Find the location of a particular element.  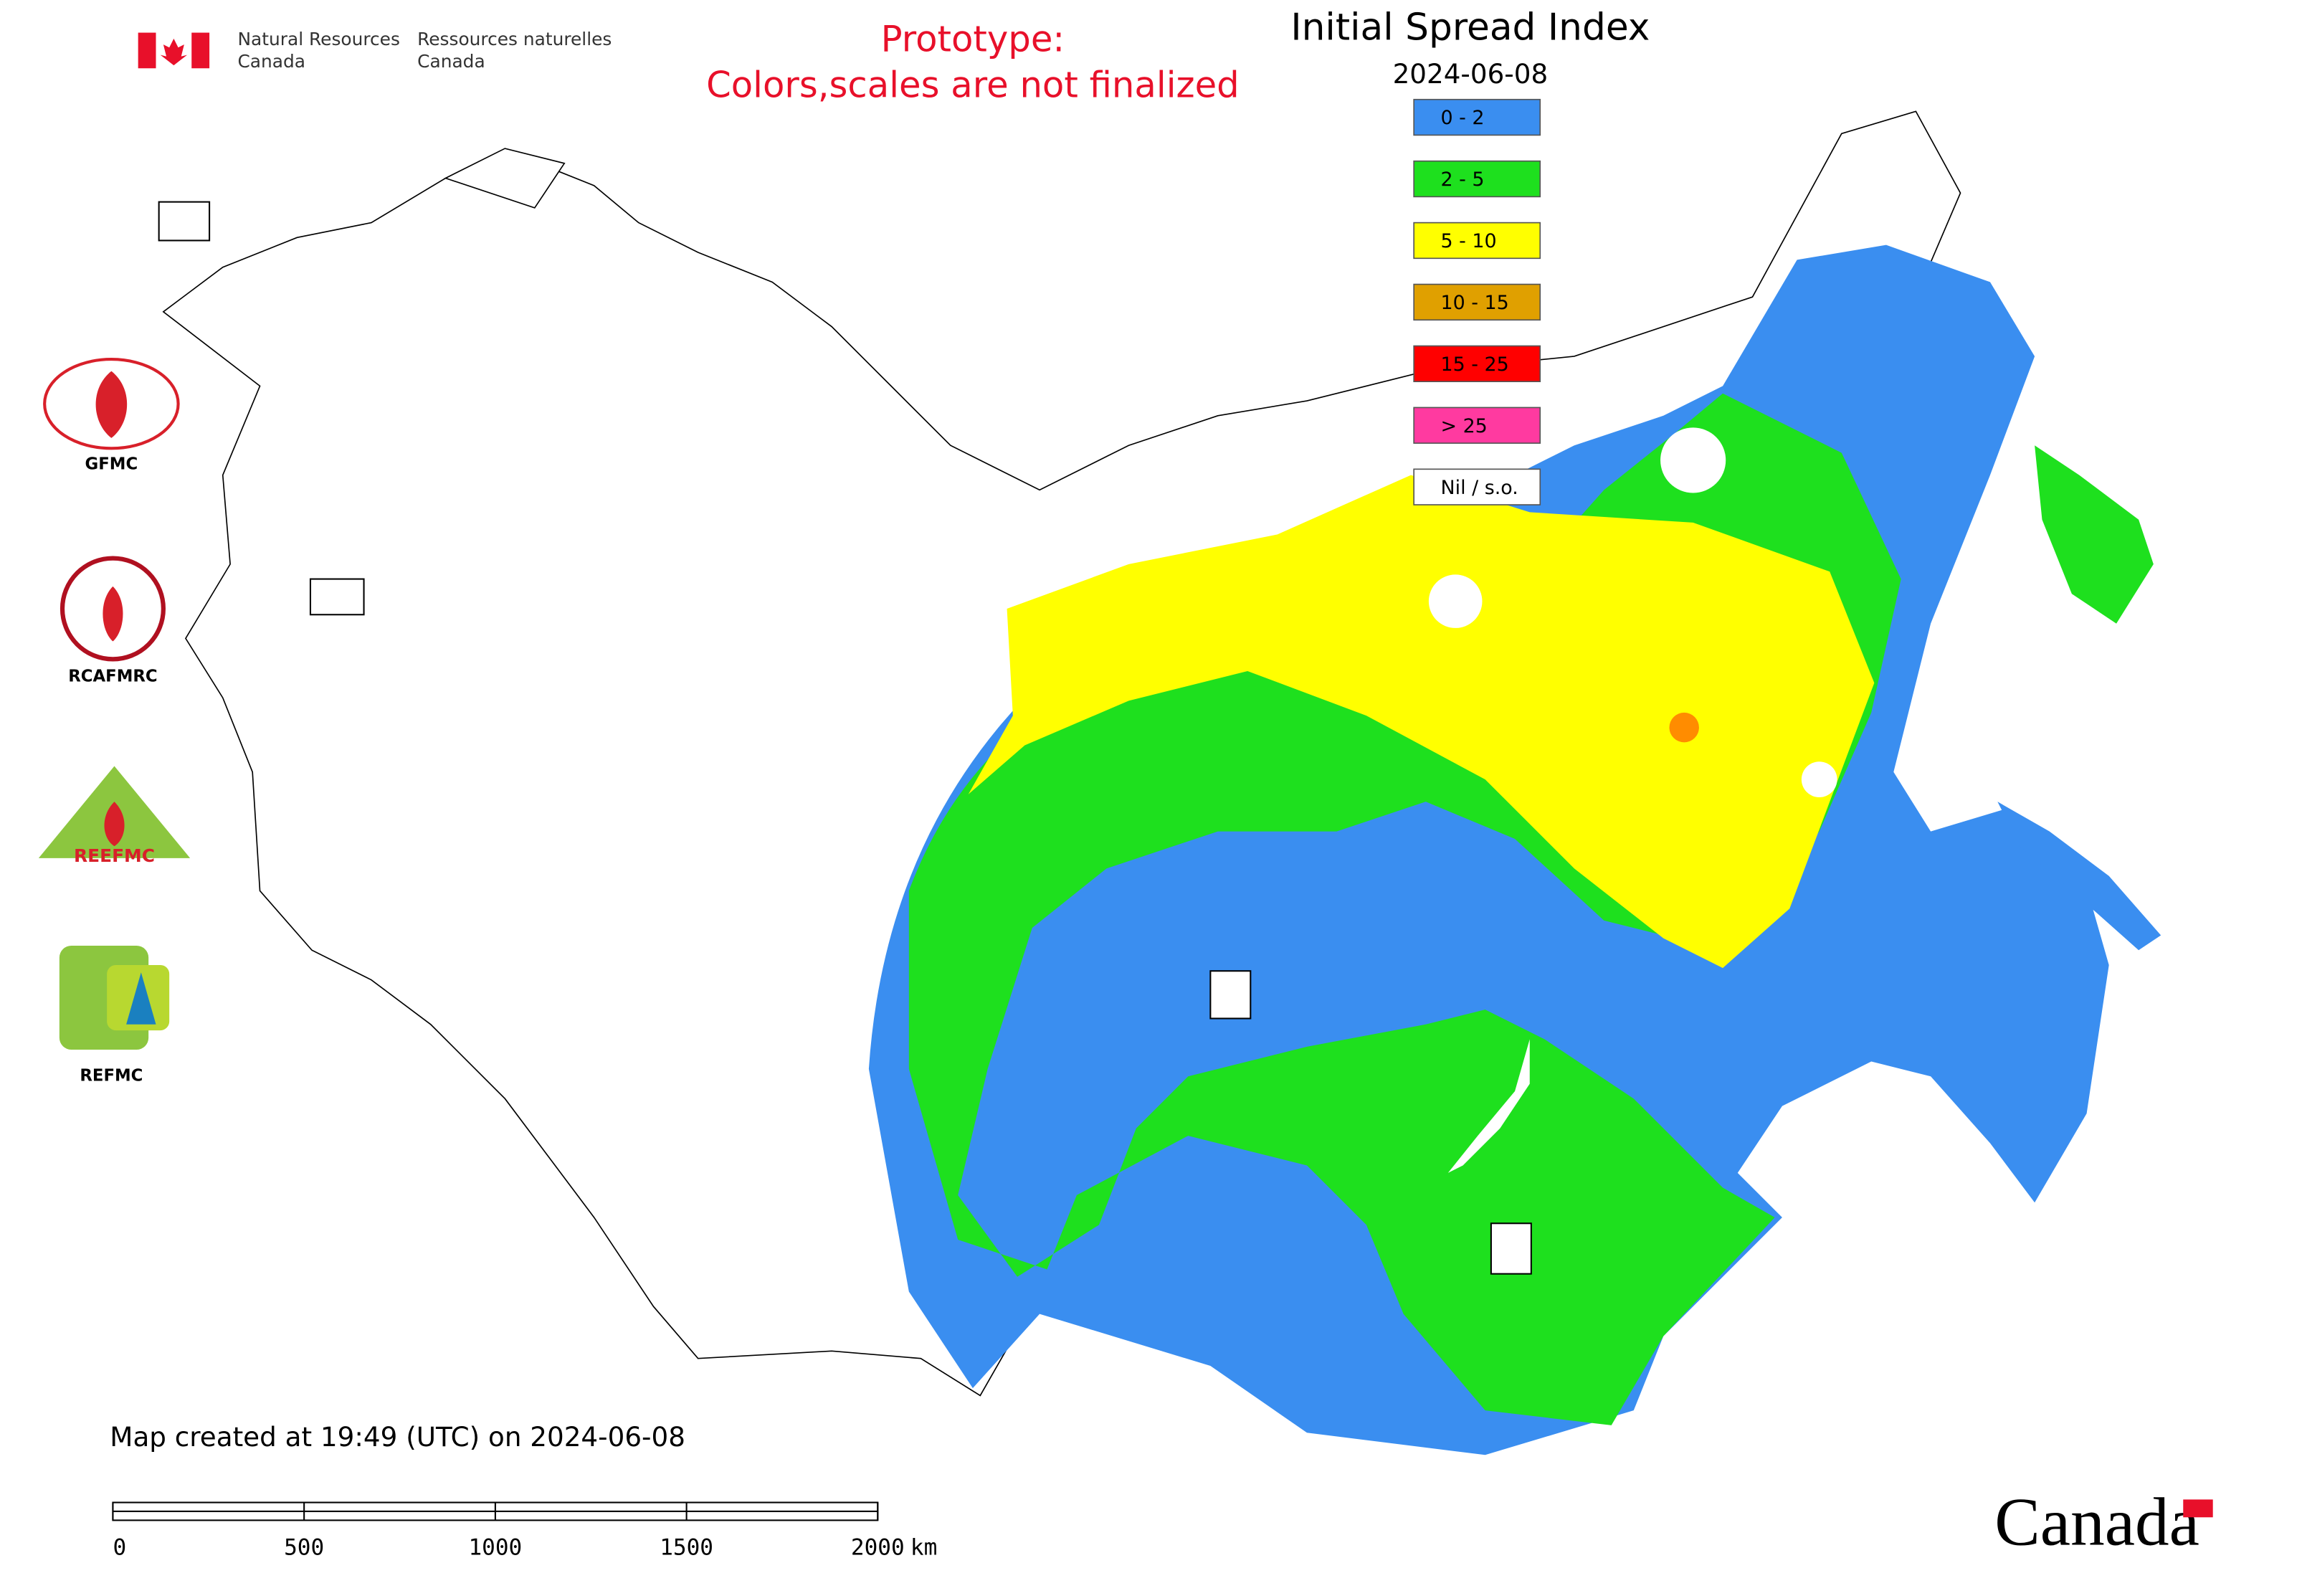

legend-label: > 25 is located at coordinates (1463, 426).